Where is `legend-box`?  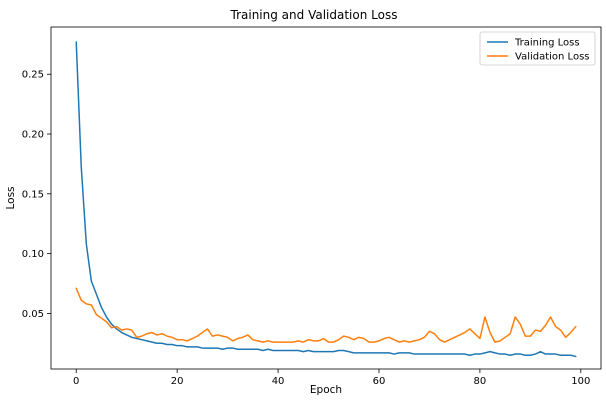 legend-box is located at coordinates (537, 48).